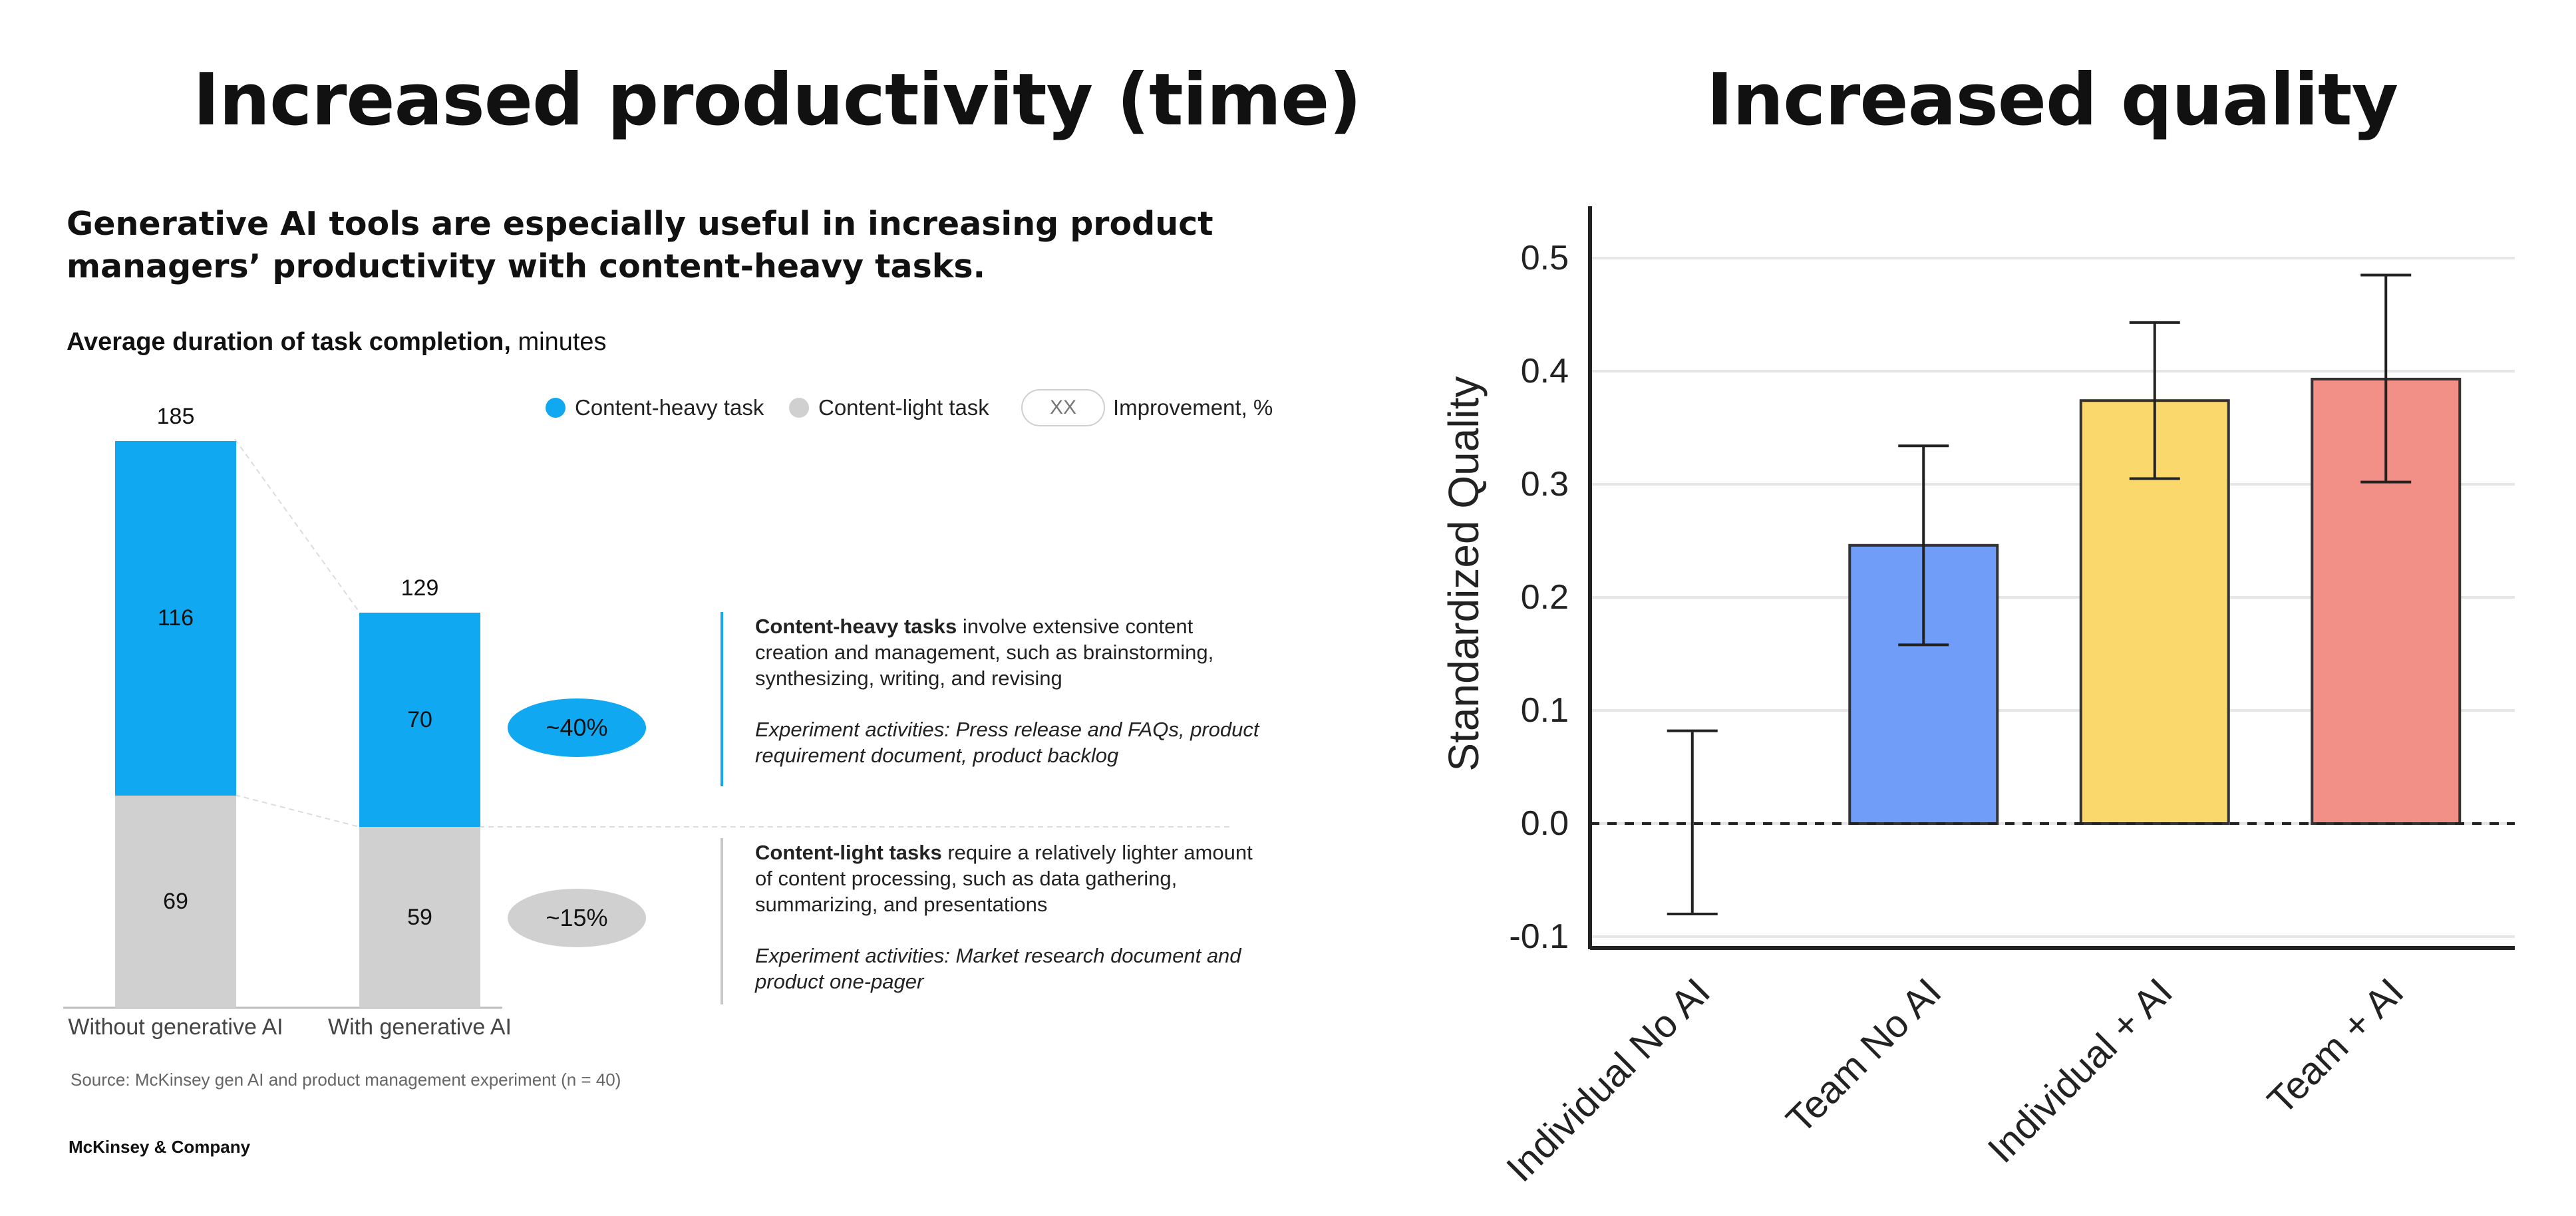 Image resolution: width=2576 pixels, height=1216 pixels. I want to click on connector-total, so click(297, 525).